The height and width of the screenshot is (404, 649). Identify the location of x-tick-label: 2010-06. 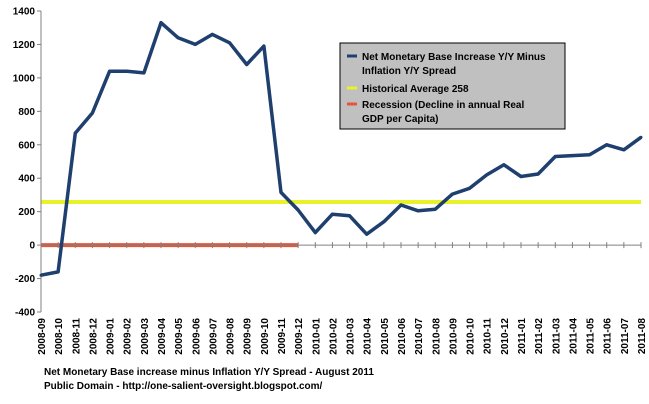
(402, 336).